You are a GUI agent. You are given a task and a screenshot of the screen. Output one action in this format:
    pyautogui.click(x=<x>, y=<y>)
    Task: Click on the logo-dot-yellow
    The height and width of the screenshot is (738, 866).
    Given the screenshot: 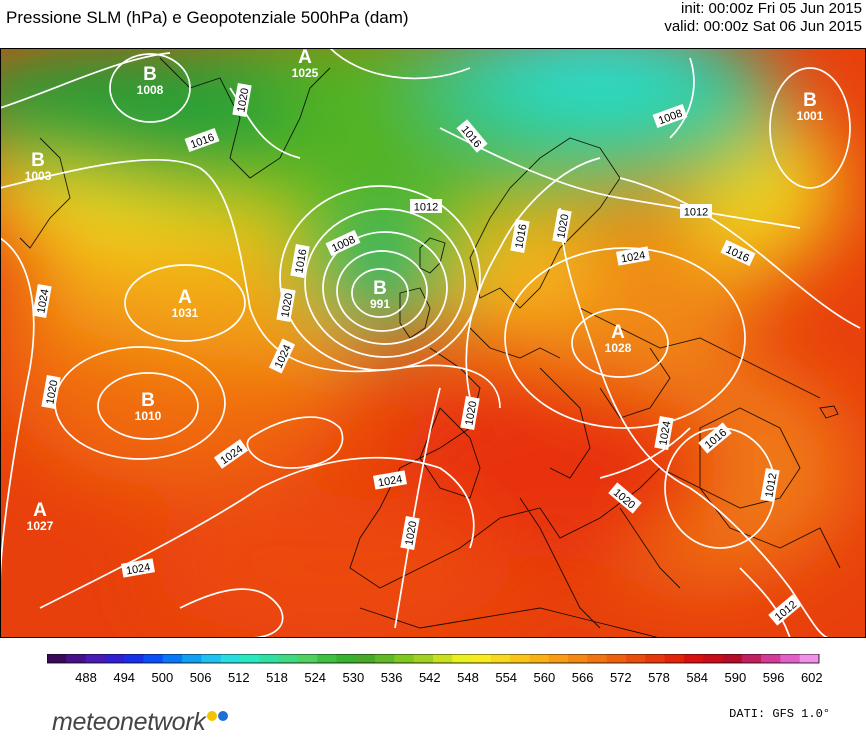 What is the action you would take?
    pyautogui.click(x=212, y=715)
    